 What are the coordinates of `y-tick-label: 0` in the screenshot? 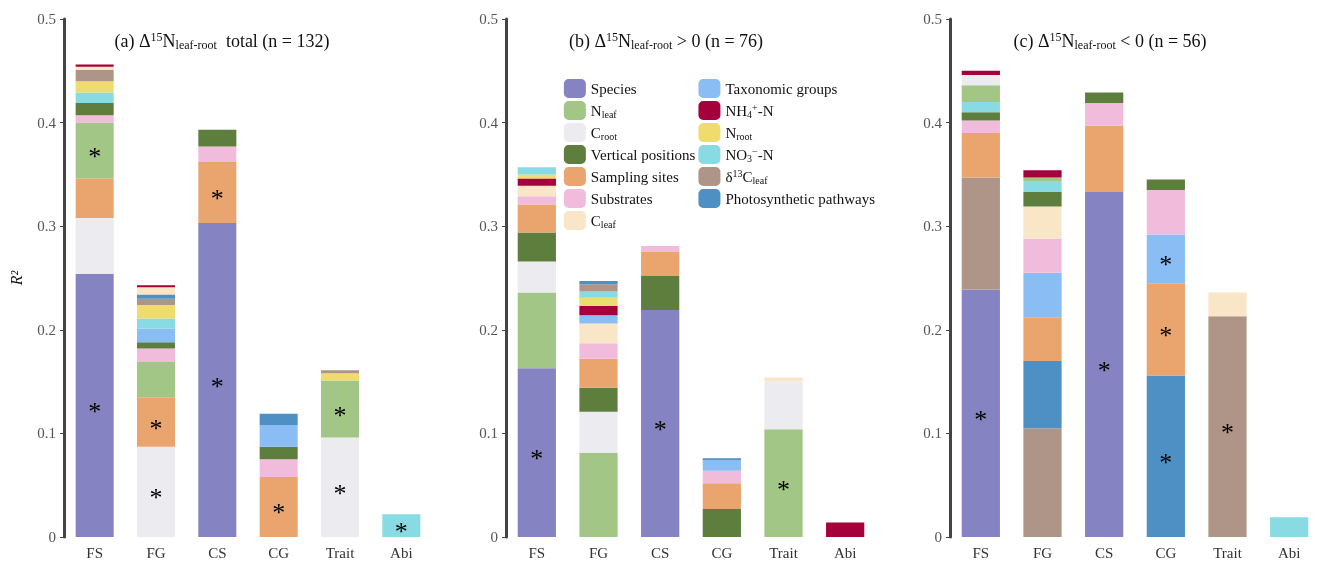 It's located at (494, 537).